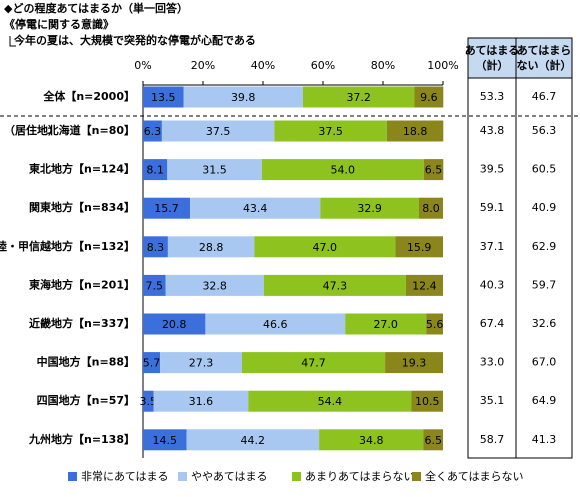  Describe the element at coordinates (82, 323) in the screenshot. I see `y-tick-label: 近畿地方【n=337】` at that location.